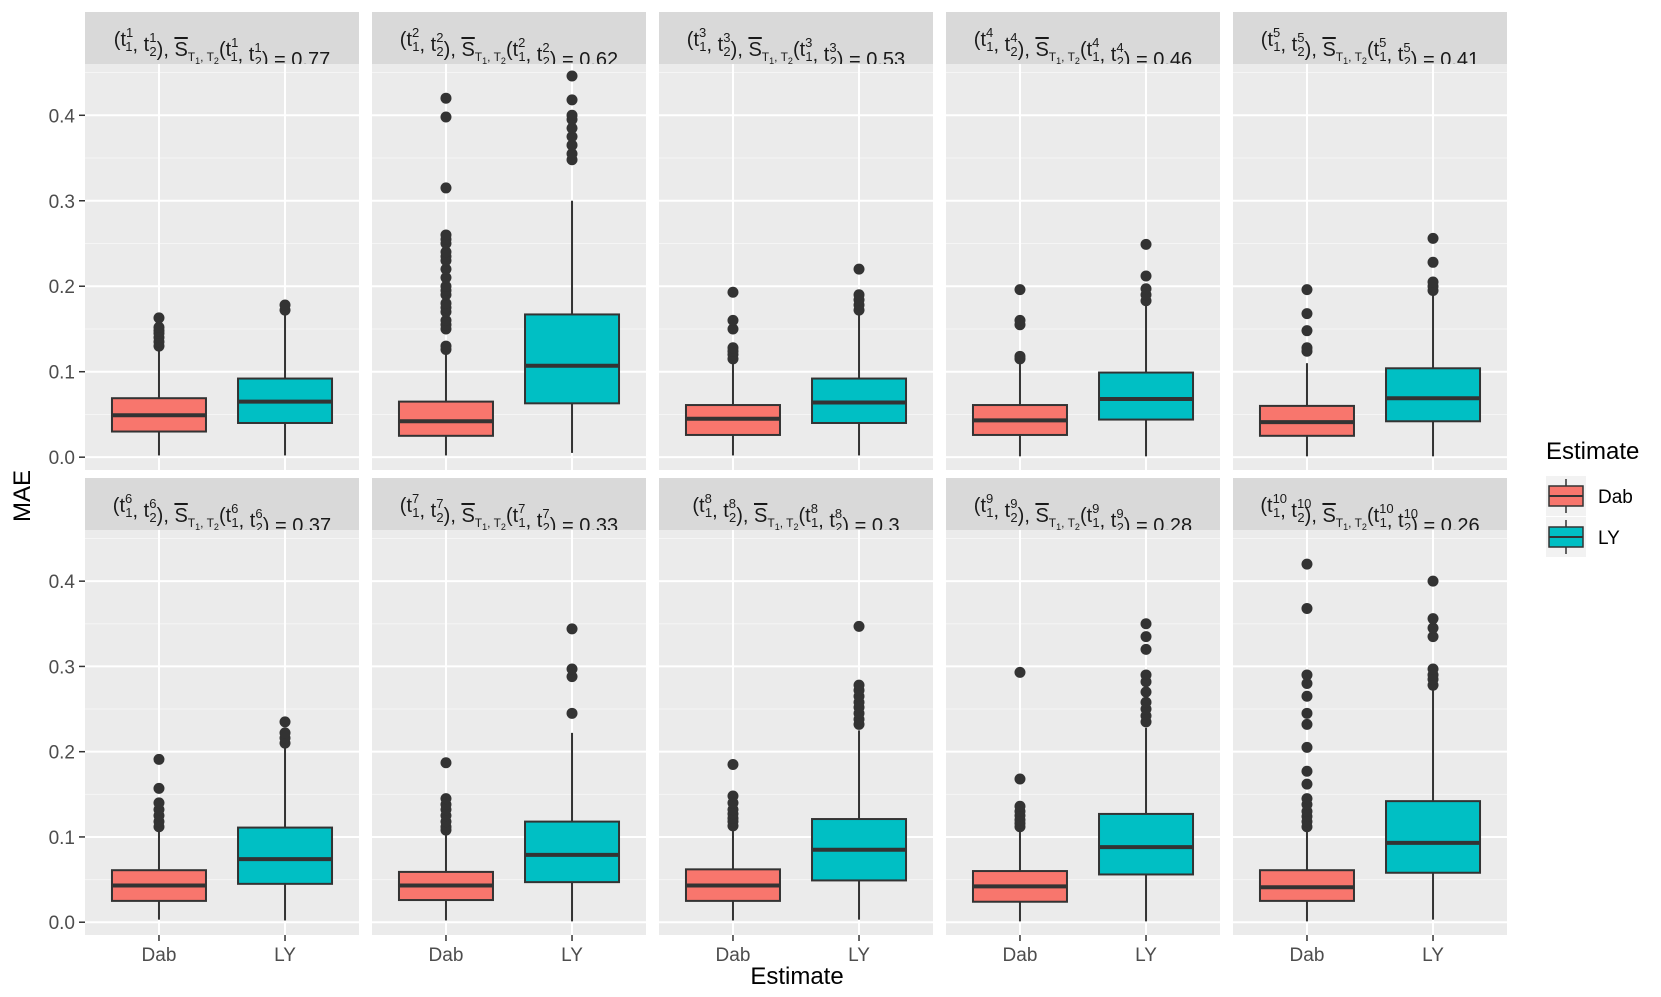 This screenshot has width=1661, height=997. Describe the element at coordinates (1083, 241) in the screenshot. I see `facet-panel: (t4 1, t4 2), ST1, T2(t4 1, t4 2) = 0.46` at that location.